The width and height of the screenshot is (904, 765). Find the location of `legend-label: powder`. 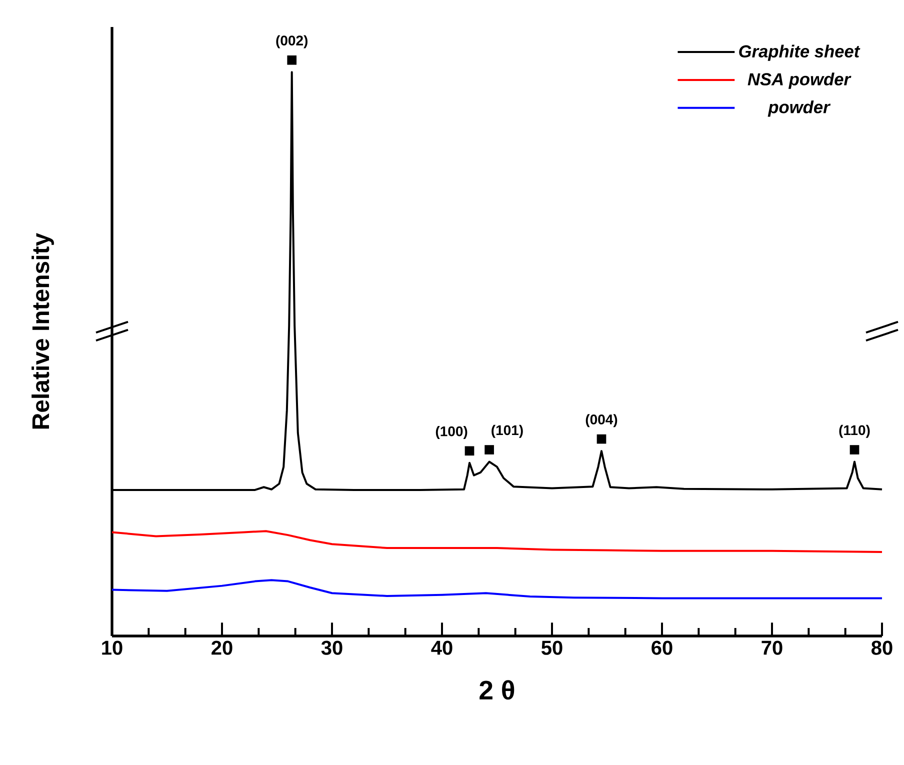

legend-label: powder is located at coordinates (799, 108).